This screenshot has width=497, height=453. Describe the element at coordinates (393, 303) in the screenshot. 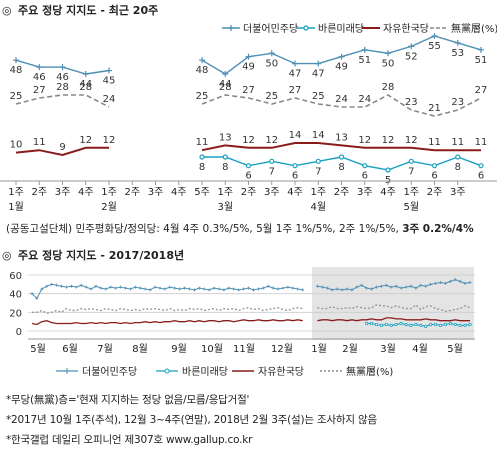

I see `shaded-2018` at that location.